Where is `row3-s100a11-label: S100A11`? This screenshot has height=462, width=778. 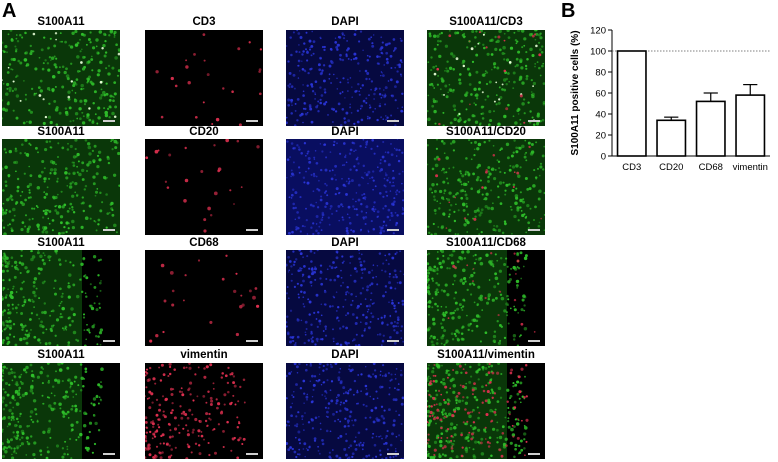
row3-s100a11-label: S100A11 is located at coordinates (61, 243).